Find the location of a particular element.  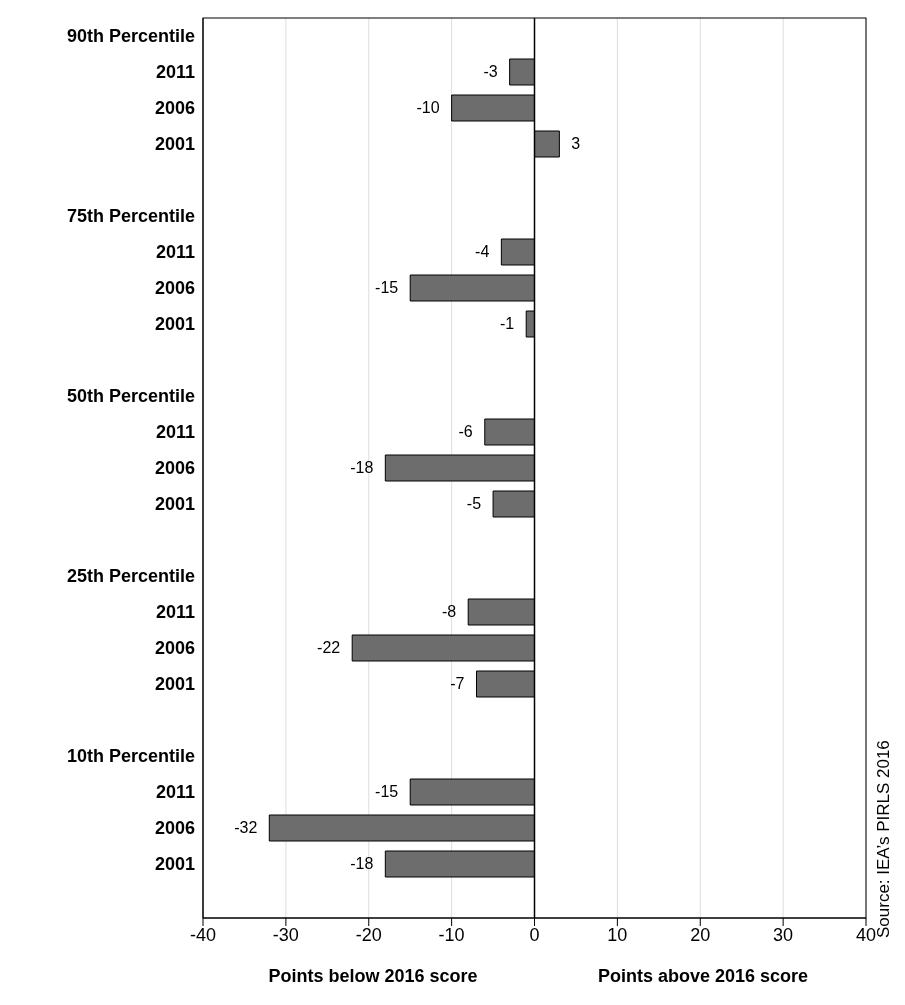

data-label: -10 is located at coordinates (428, 107).